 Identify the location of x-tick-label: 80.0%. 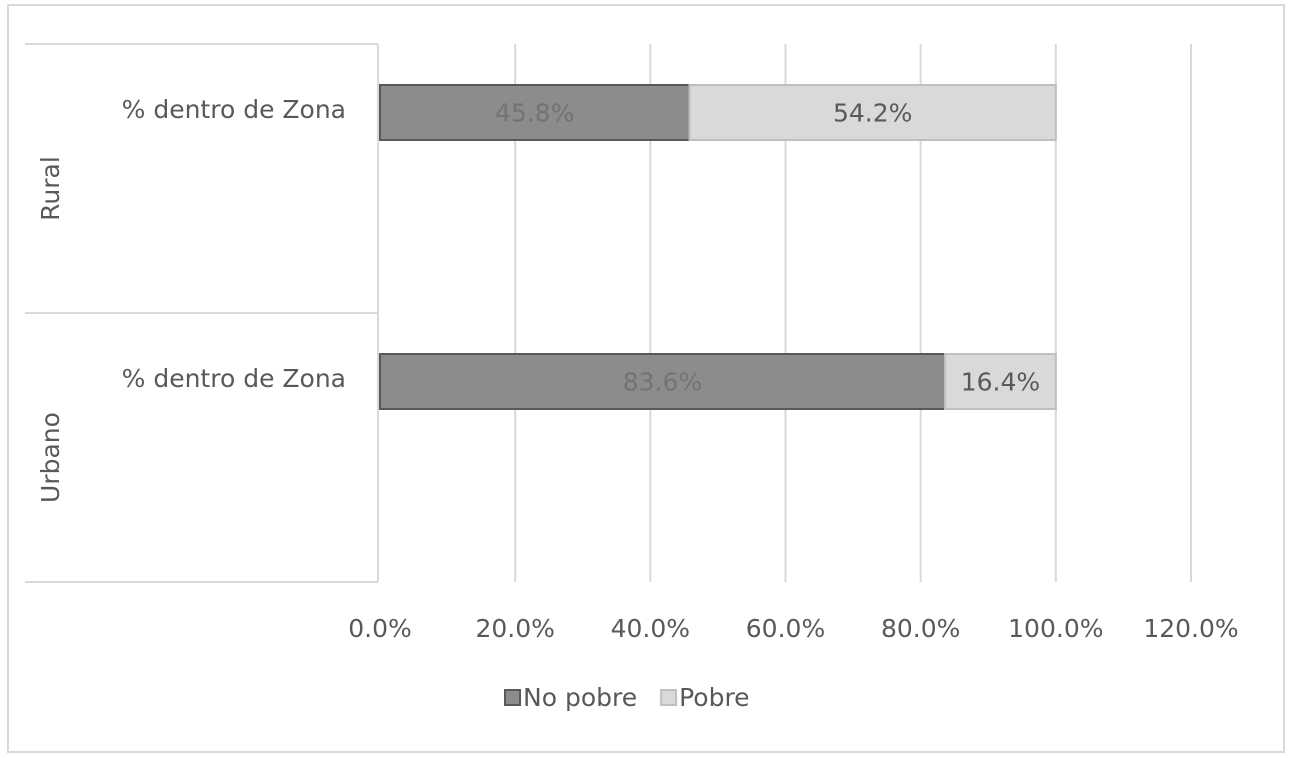
(920, 628).